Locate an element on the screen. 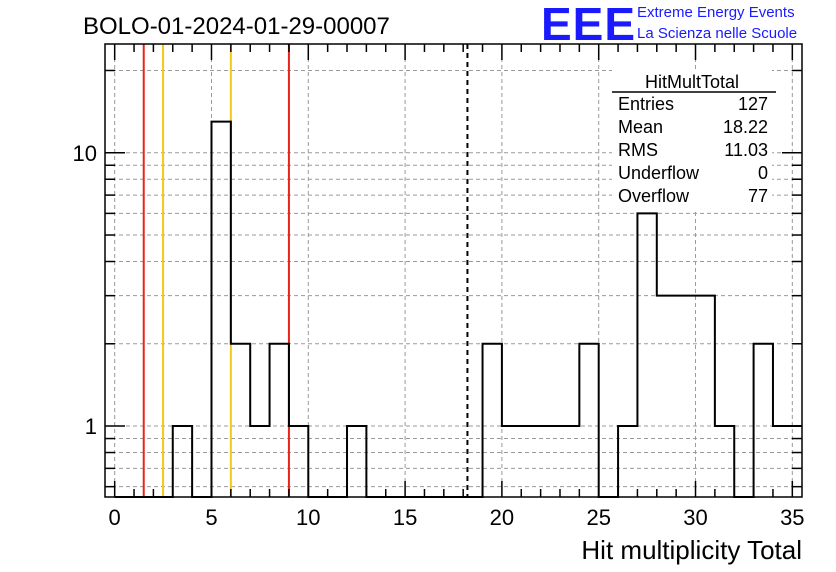  x-tick-label: 10 is located at coordinates (308, 517).